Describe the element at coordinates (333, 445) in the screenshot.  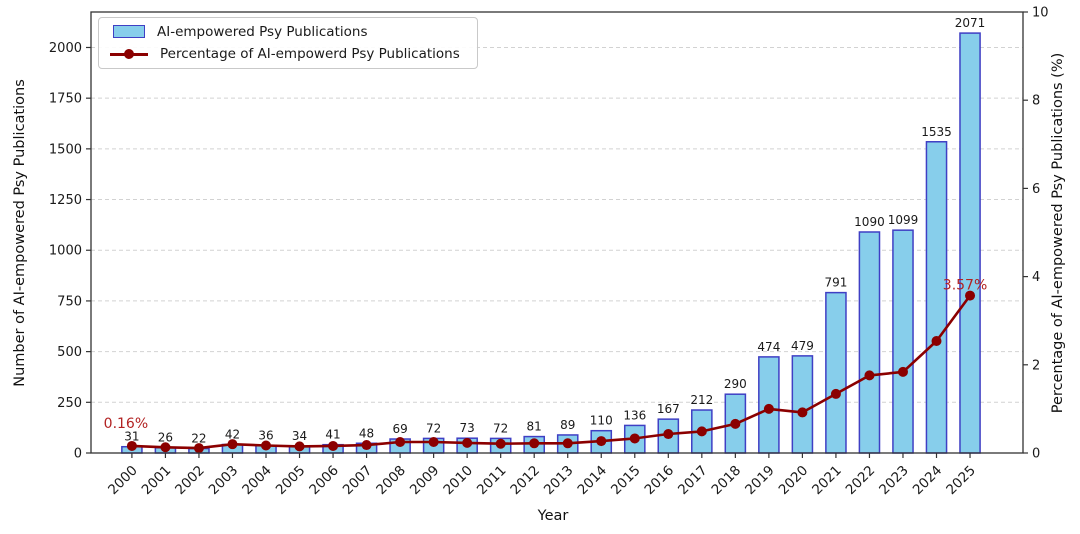
I see `line-marker-2006` at that location.